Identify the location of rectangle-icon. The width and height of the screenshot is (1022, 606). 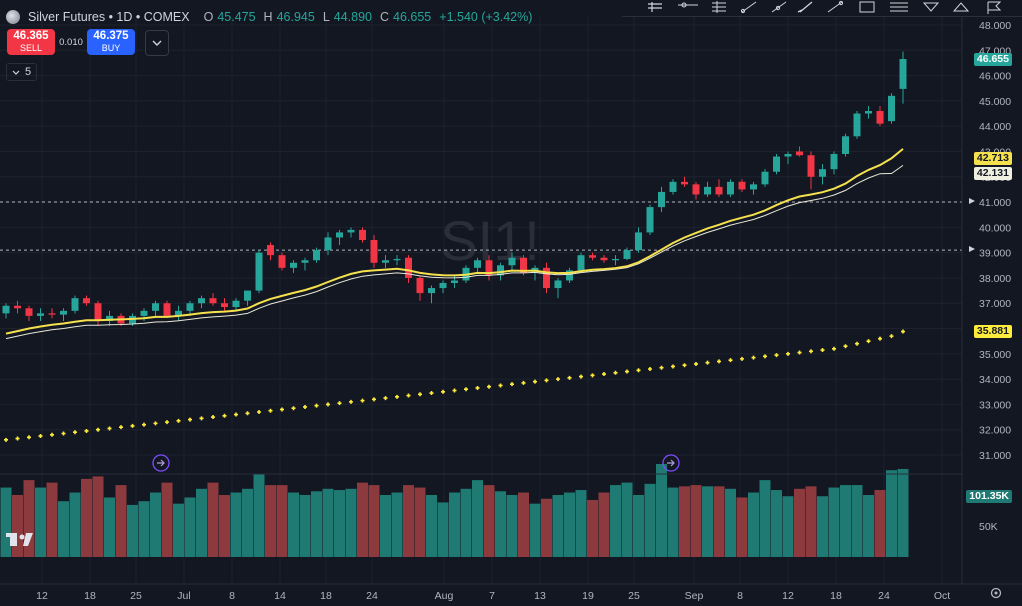
(867, 7).